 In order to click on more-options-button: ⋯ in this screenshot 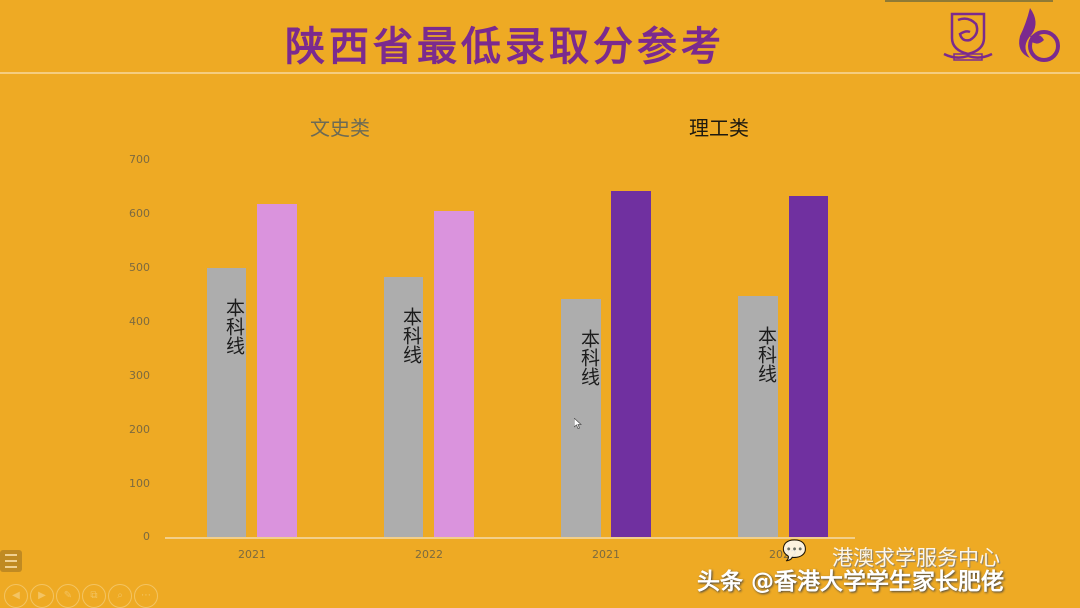, I will do `click(146, 596)`.